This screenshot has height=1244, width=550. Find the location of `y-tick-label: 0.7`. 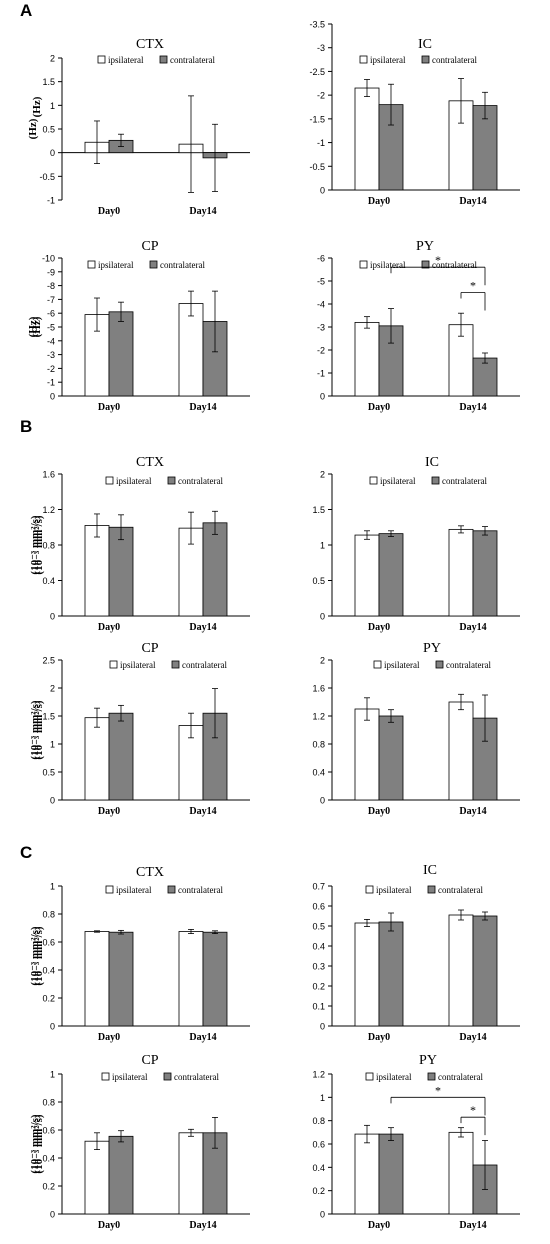

y-tick-label: 0.7 is located at coordinates (318, 887).